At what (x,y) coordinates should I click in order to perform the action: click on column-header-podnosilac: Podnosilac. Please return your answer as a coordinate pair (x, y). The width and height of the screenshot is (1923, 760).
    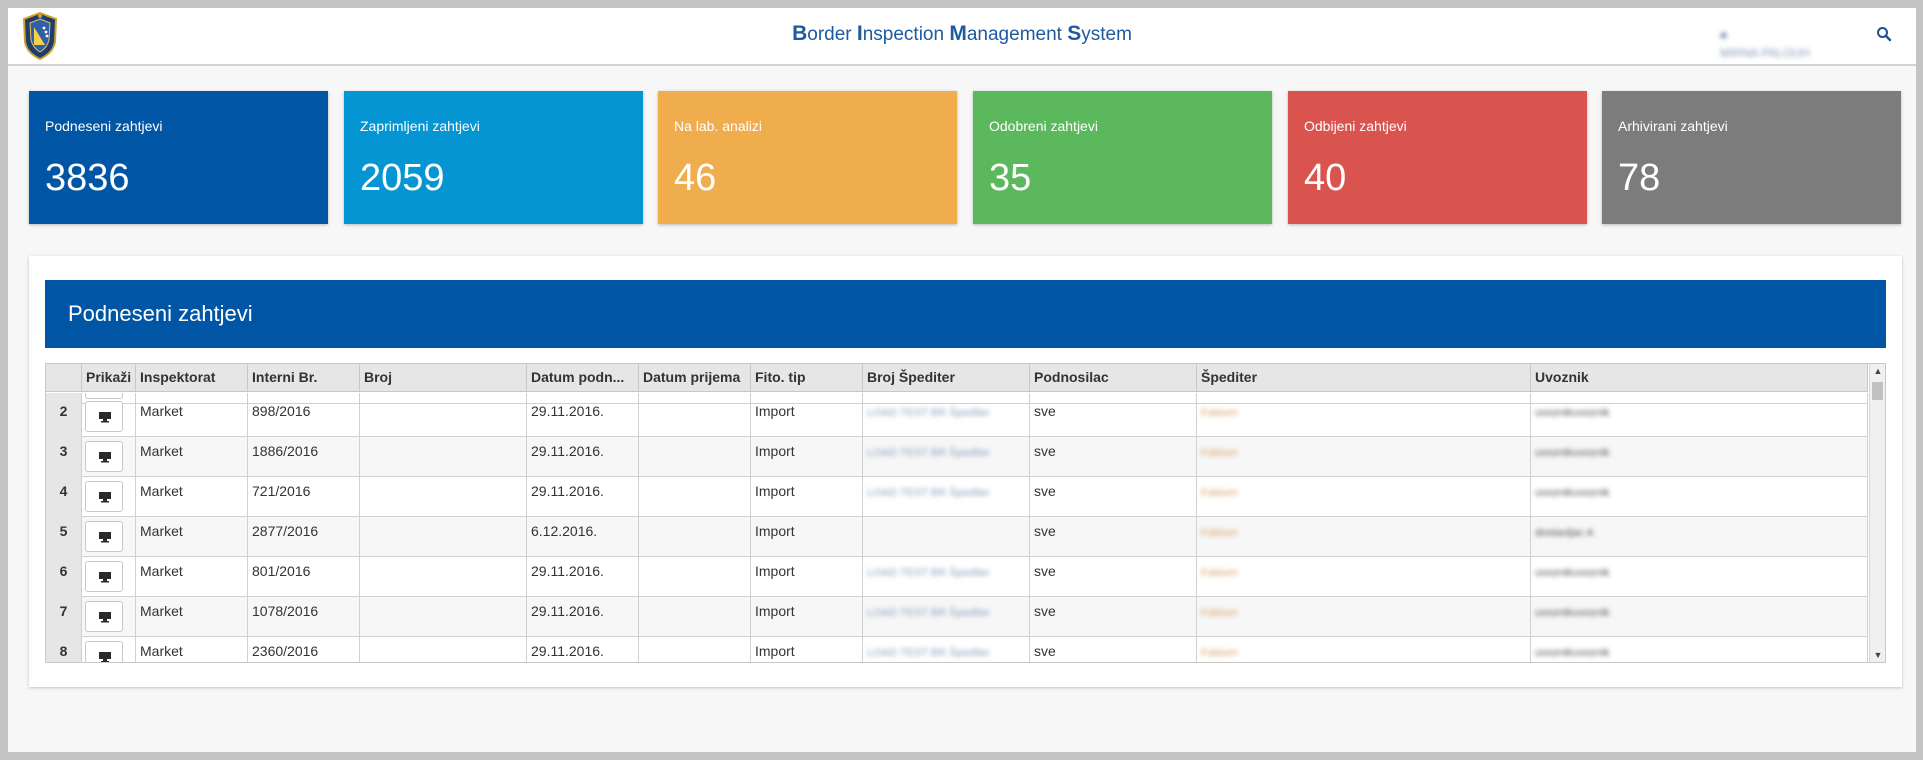
    Looking at the image, I should click on (1113, 378).